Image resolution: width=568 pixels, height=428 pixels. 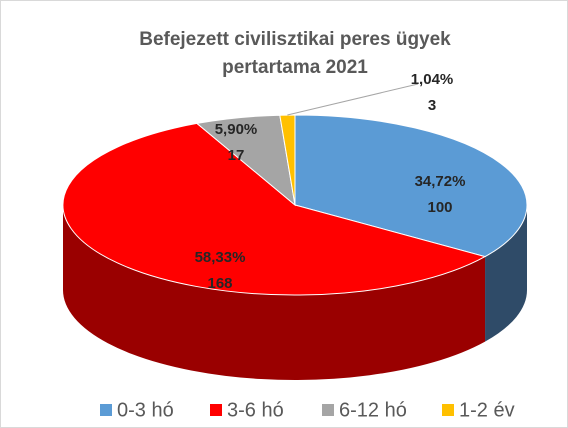 I want to click on slice-side, so click(x=506, y=273).